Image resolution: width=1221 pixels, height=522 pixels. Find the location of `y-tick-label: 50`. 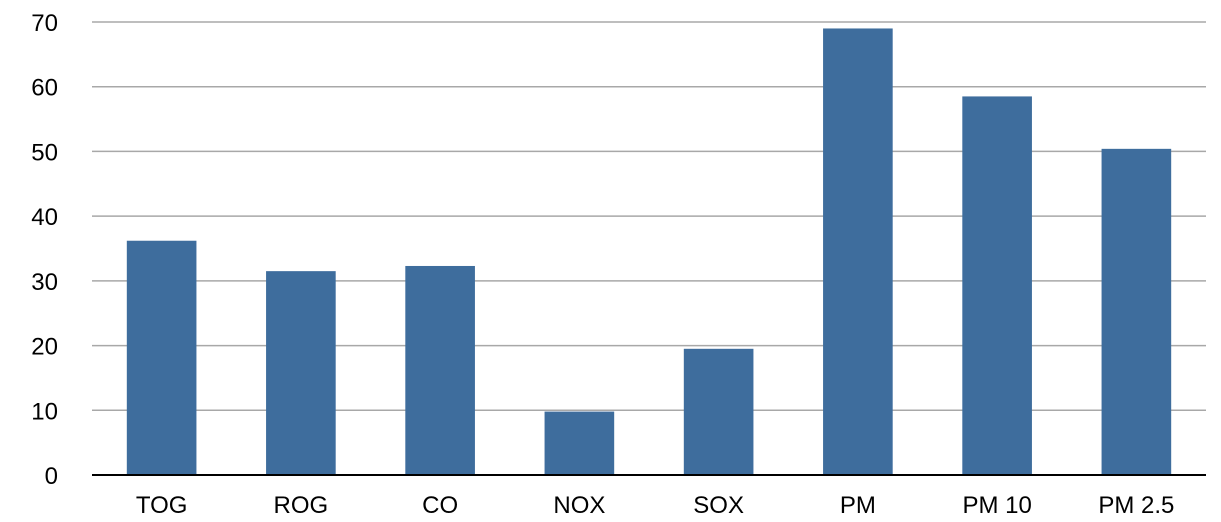

y-tick-label: 50 is located at coordinates (44, 152).